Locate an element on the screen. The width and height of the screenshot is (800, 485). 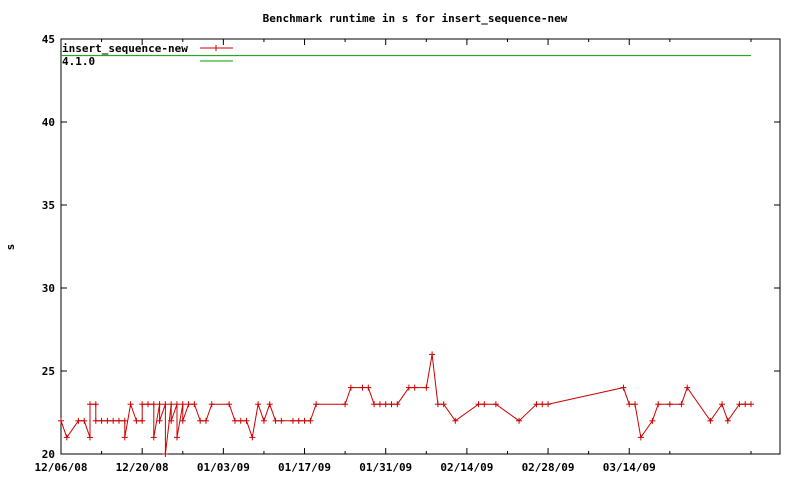
y-tick-label: 20 is located at coordinates (48, 454).